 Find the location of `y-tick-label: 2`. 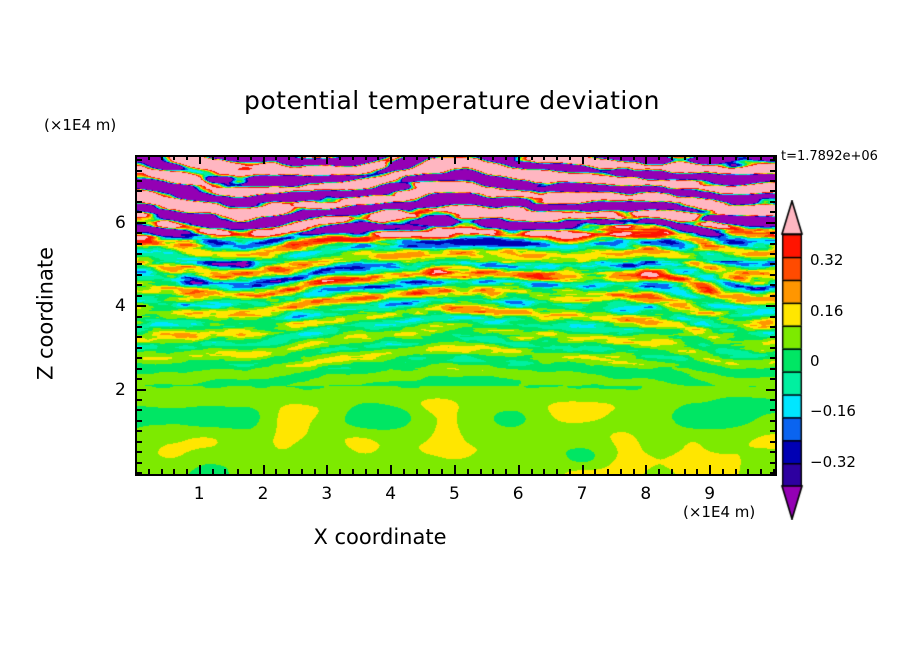

y-tick-label: 2 is located at coordinates (120, 389).